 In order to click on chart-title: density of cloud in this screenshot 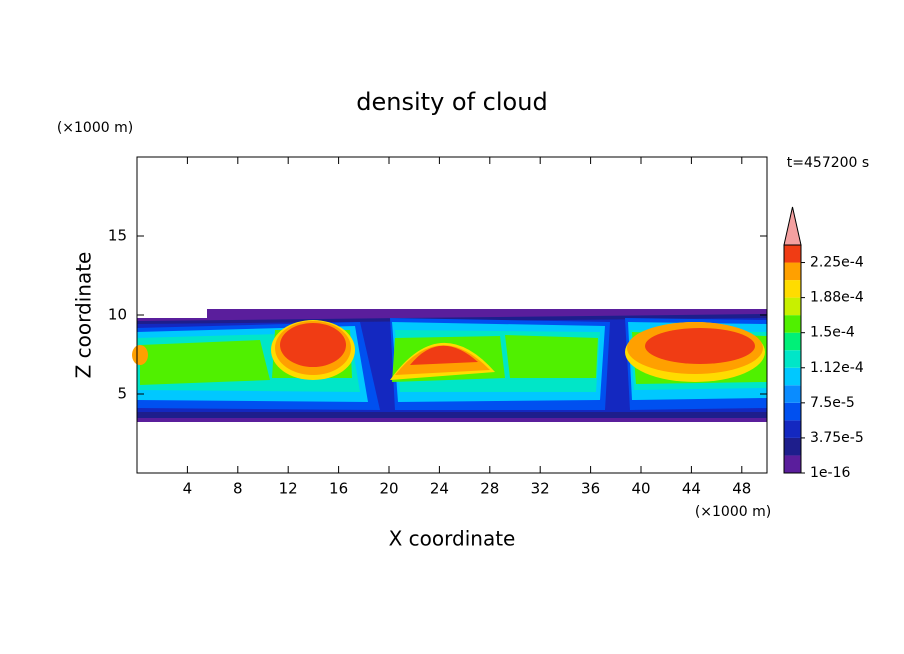, I will do `click(451, 102)`.